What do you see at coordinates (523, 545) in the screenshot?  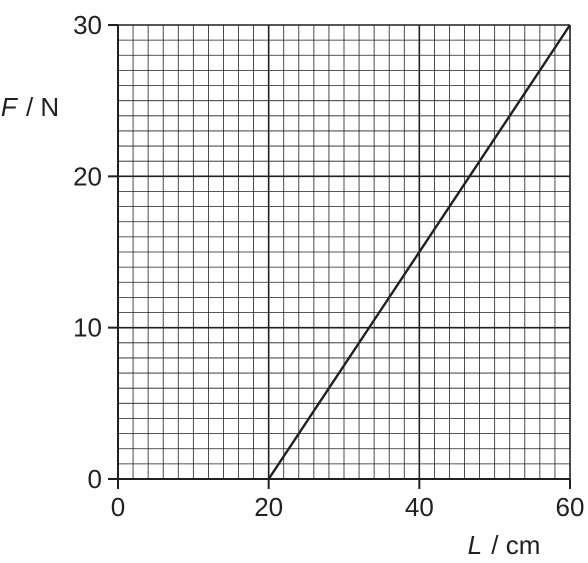 I see `x-axis-unit: cm` at bounding box center [523, 545].